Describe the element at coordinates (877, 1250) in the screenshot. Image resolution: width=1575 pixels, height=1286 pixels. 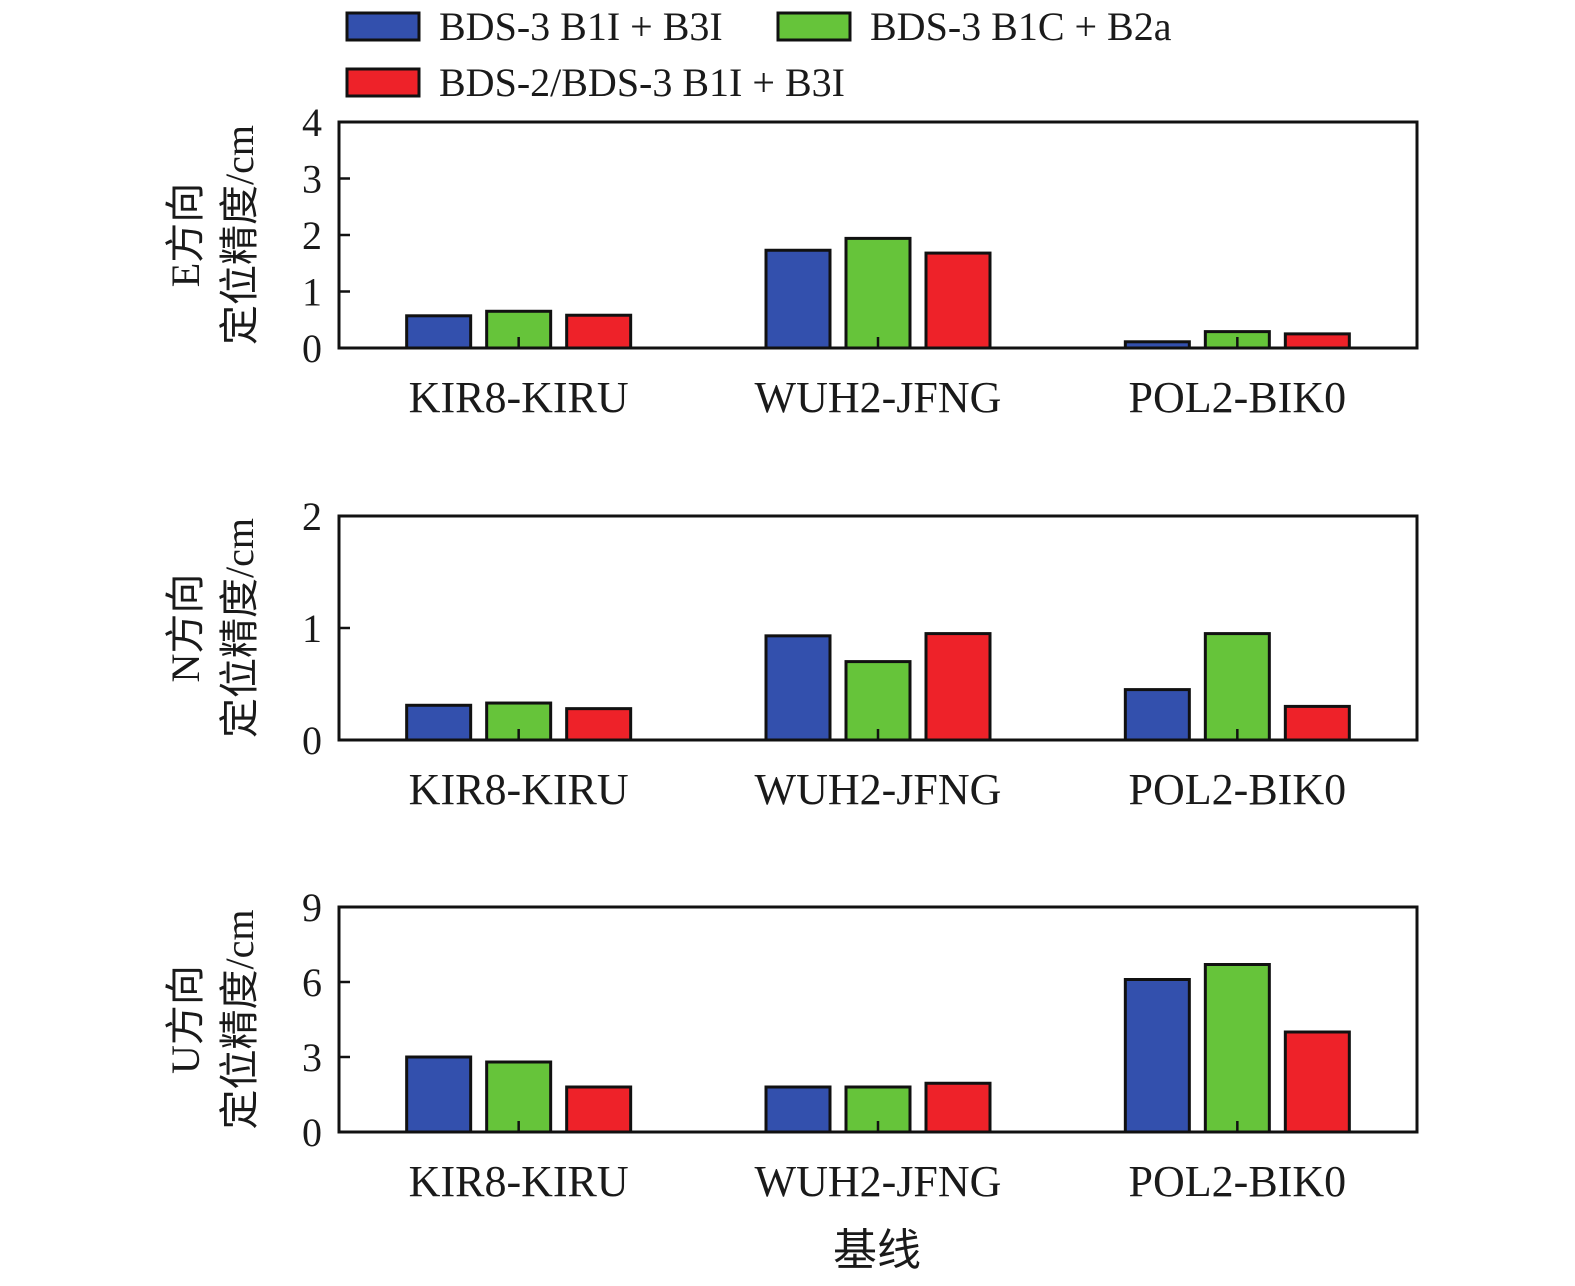
I see `x-axis-label: 基线` at that location.